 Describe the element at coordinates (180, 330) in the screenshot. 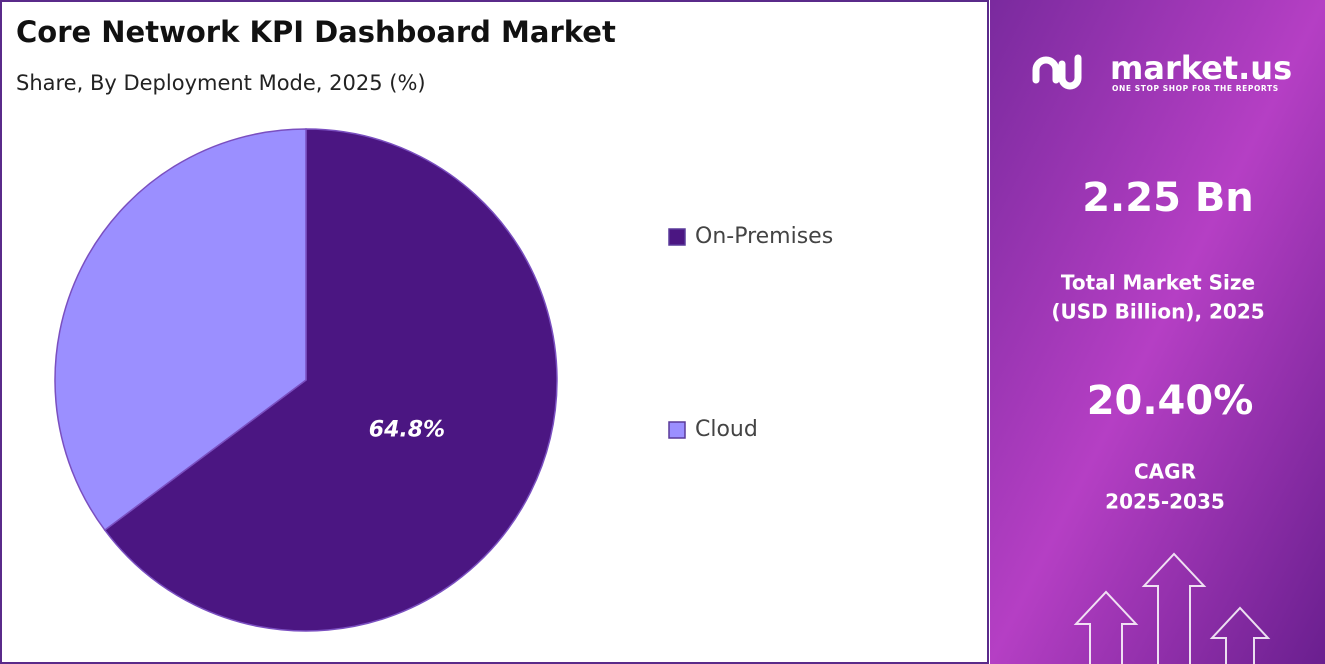

I see `pie-slice` at that location.